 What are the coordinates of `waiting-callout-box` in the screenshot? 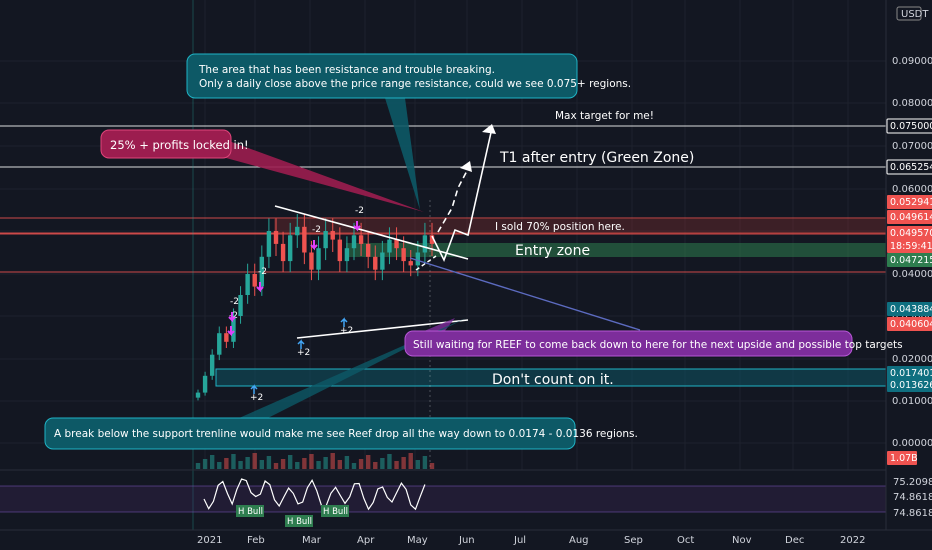 It's located at (628, 343).